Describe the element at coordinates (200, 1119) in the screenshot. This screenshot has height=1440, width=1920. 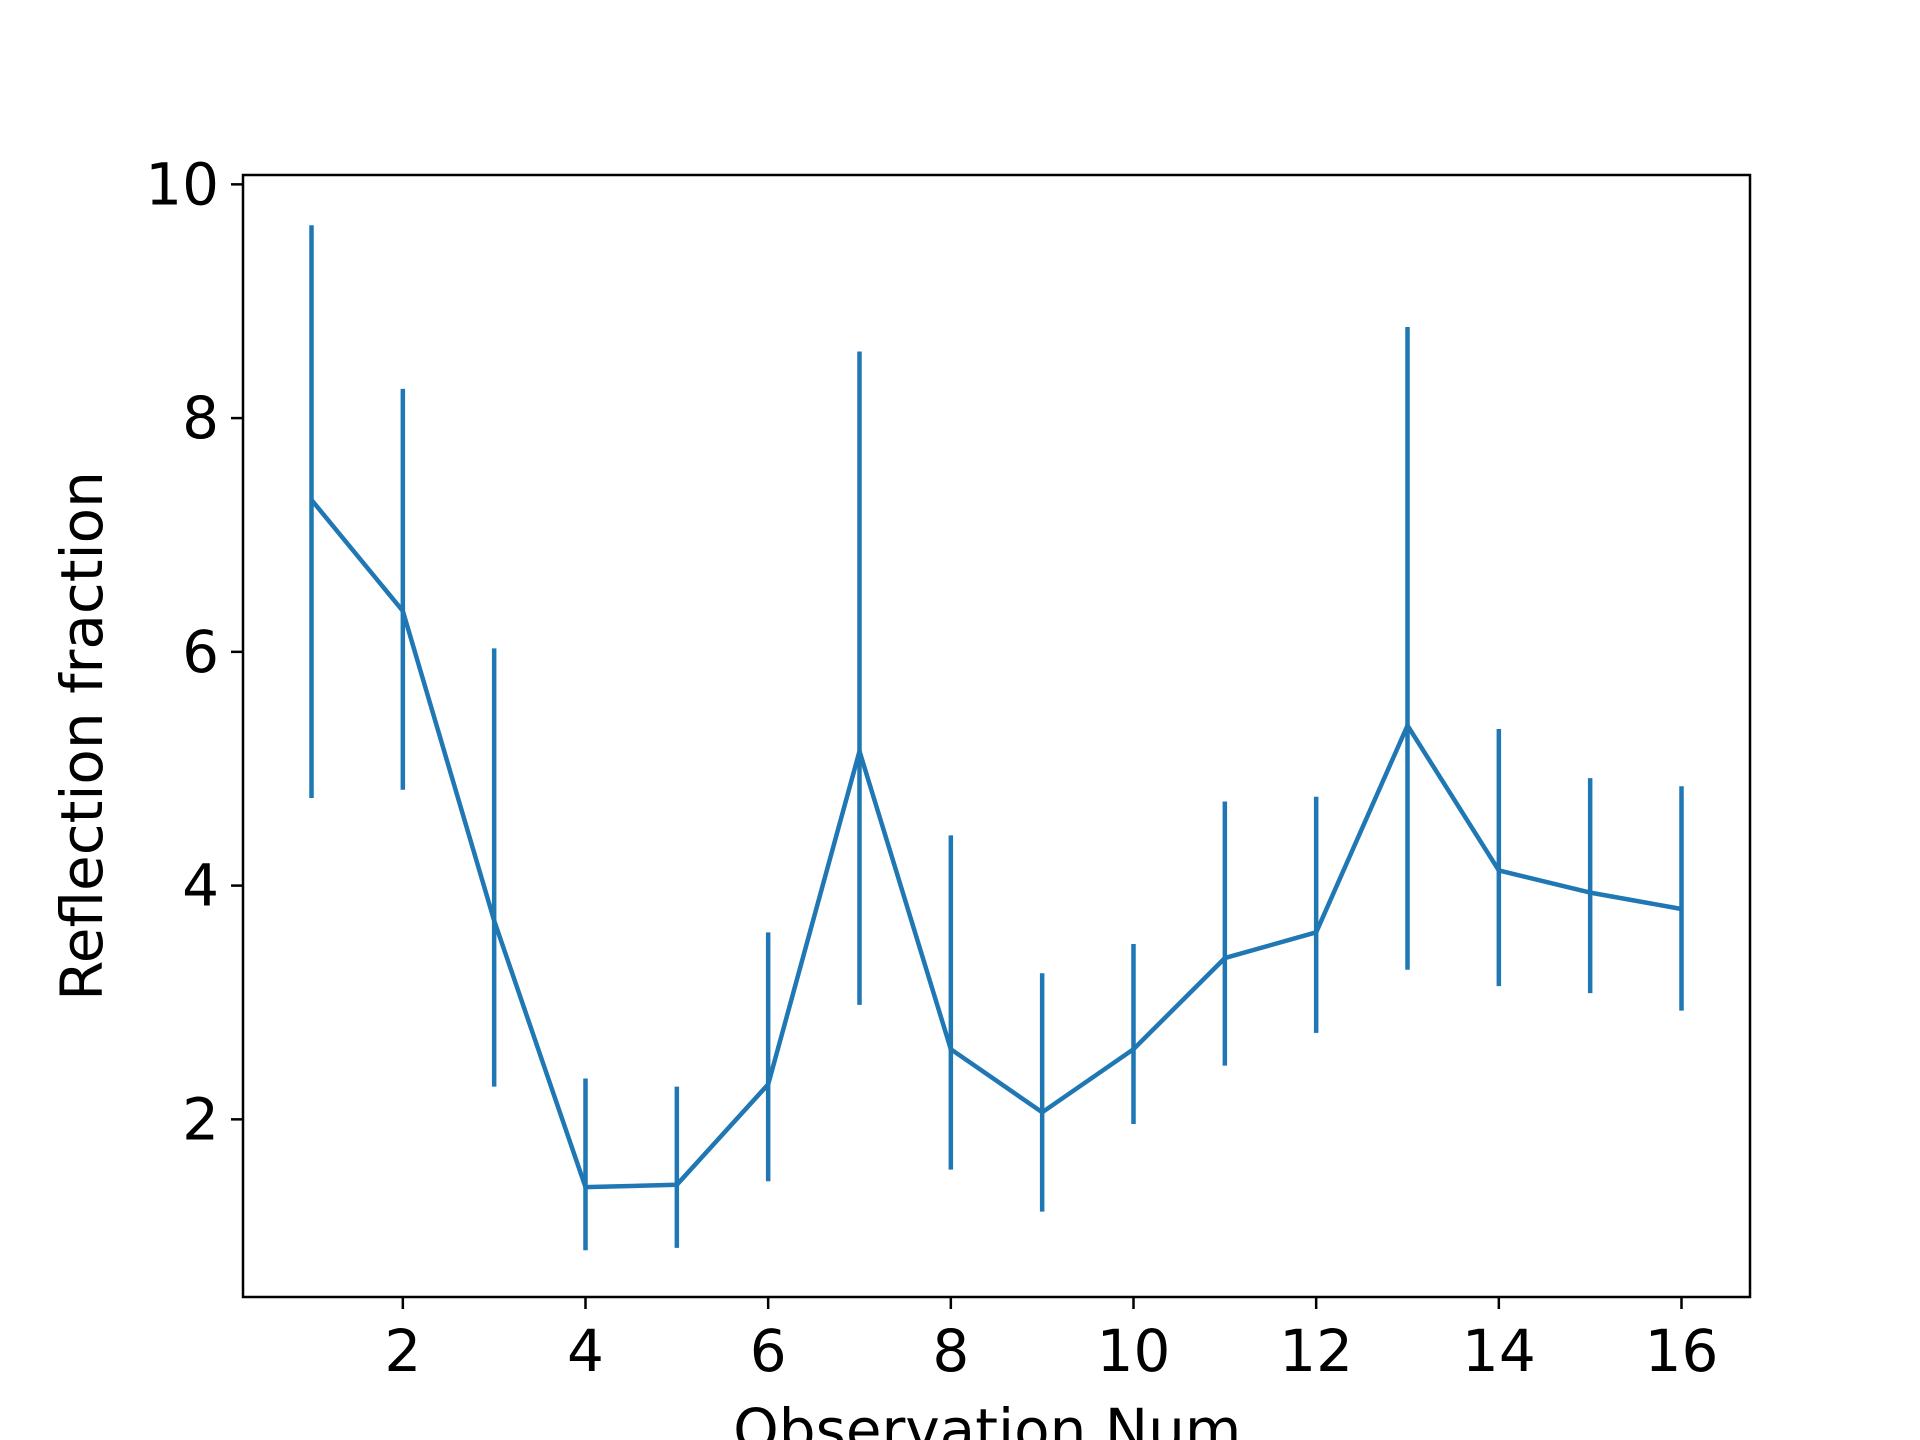
I see `y-tick-label: 2` at that location.